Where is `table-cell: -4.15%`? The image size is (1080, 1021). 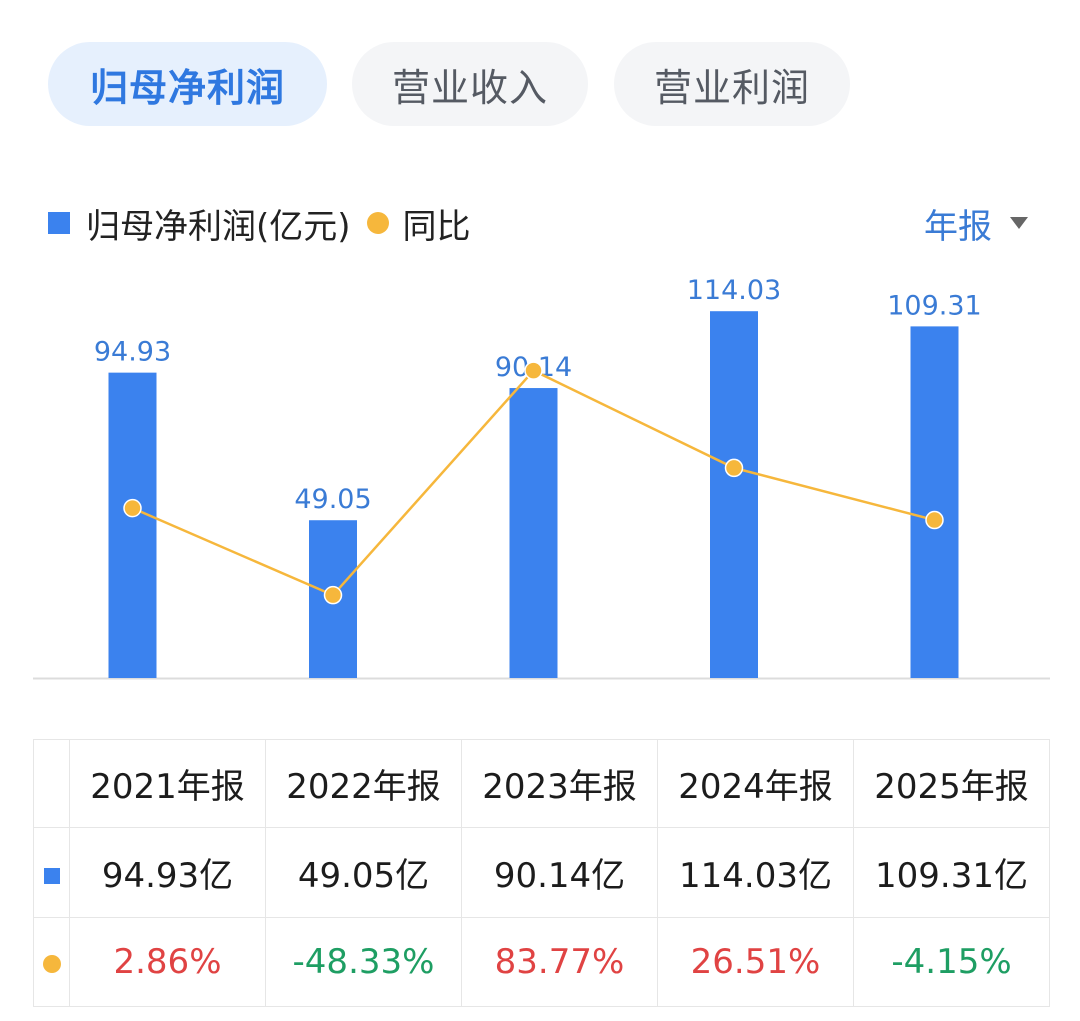 table-cell: -4.15% is located at coordinates (951, 962).